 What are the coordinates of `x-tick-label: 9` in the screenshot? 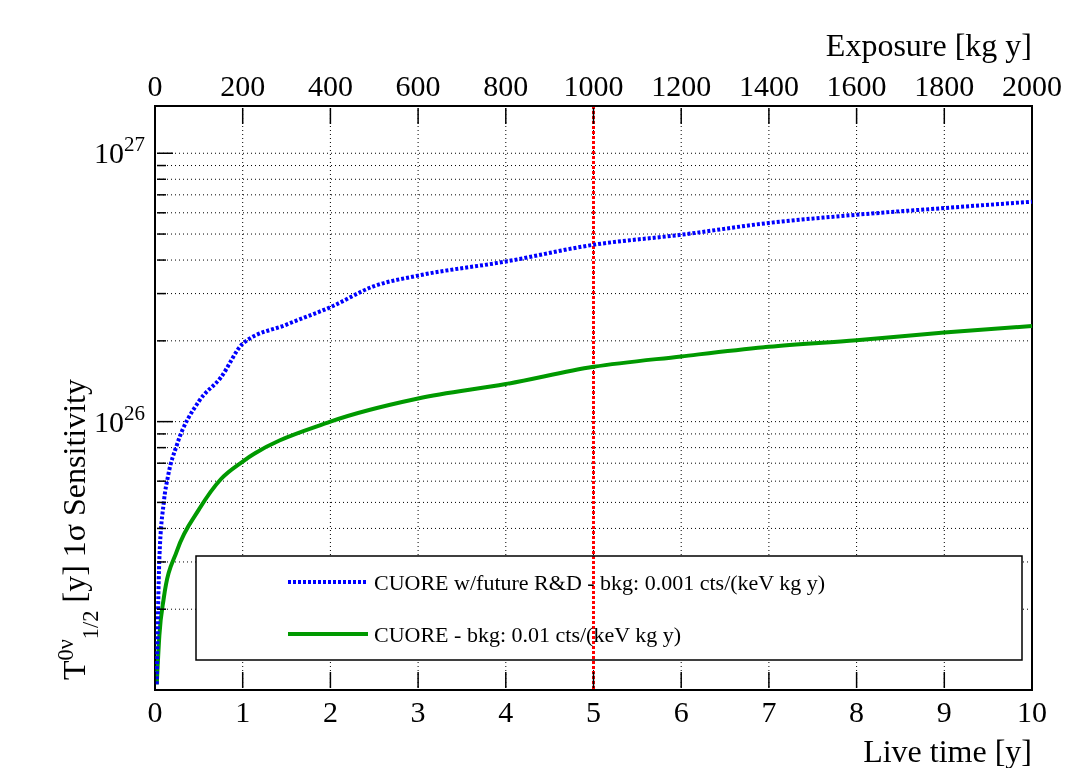 It's located at (944, 711).